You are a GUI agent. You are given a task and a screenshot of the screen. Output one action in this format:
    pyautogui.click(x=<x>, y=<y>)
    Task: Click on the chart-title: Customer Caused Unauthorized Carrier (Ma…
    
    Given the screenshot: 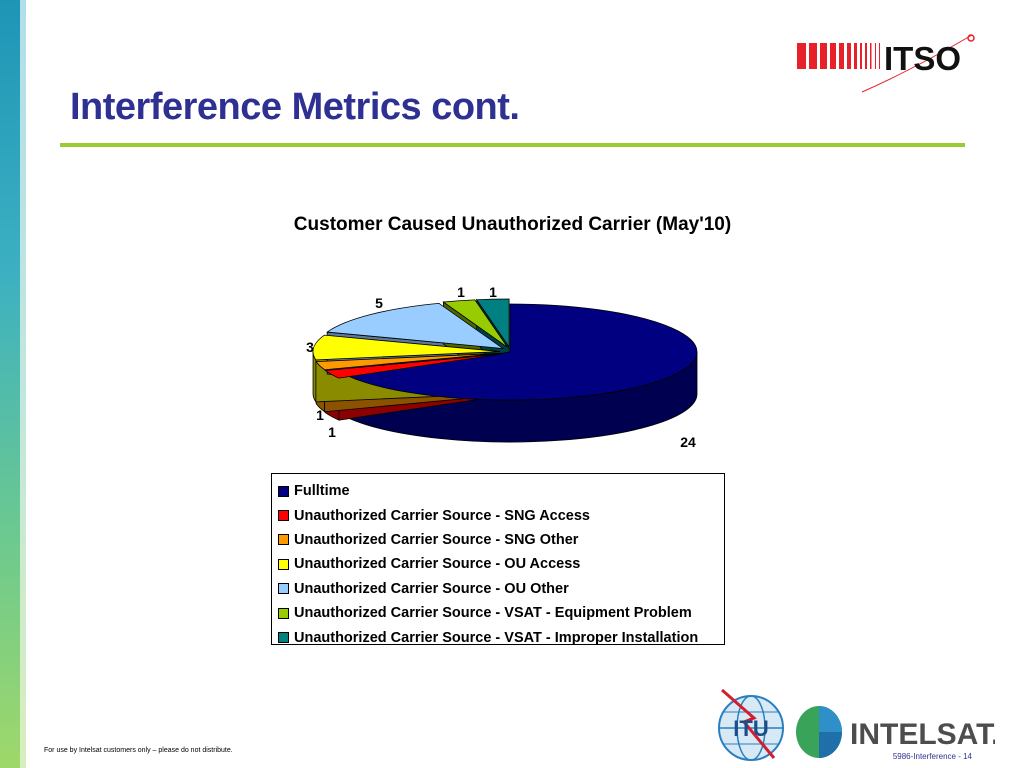 What is the action you would take?
    pyautogui.click(x=512, y=224)
    